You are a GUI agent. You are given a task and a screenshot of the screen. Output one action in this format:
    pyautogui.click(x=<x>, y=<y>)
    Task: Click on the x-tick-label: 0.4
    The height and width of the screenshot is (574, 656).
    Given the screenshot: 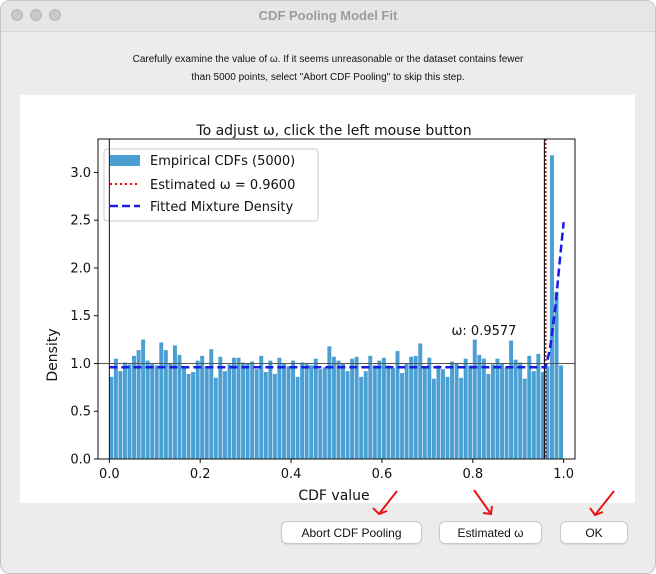 What is the action you would take?
    pyautogui.click(x=291, y=474)
    